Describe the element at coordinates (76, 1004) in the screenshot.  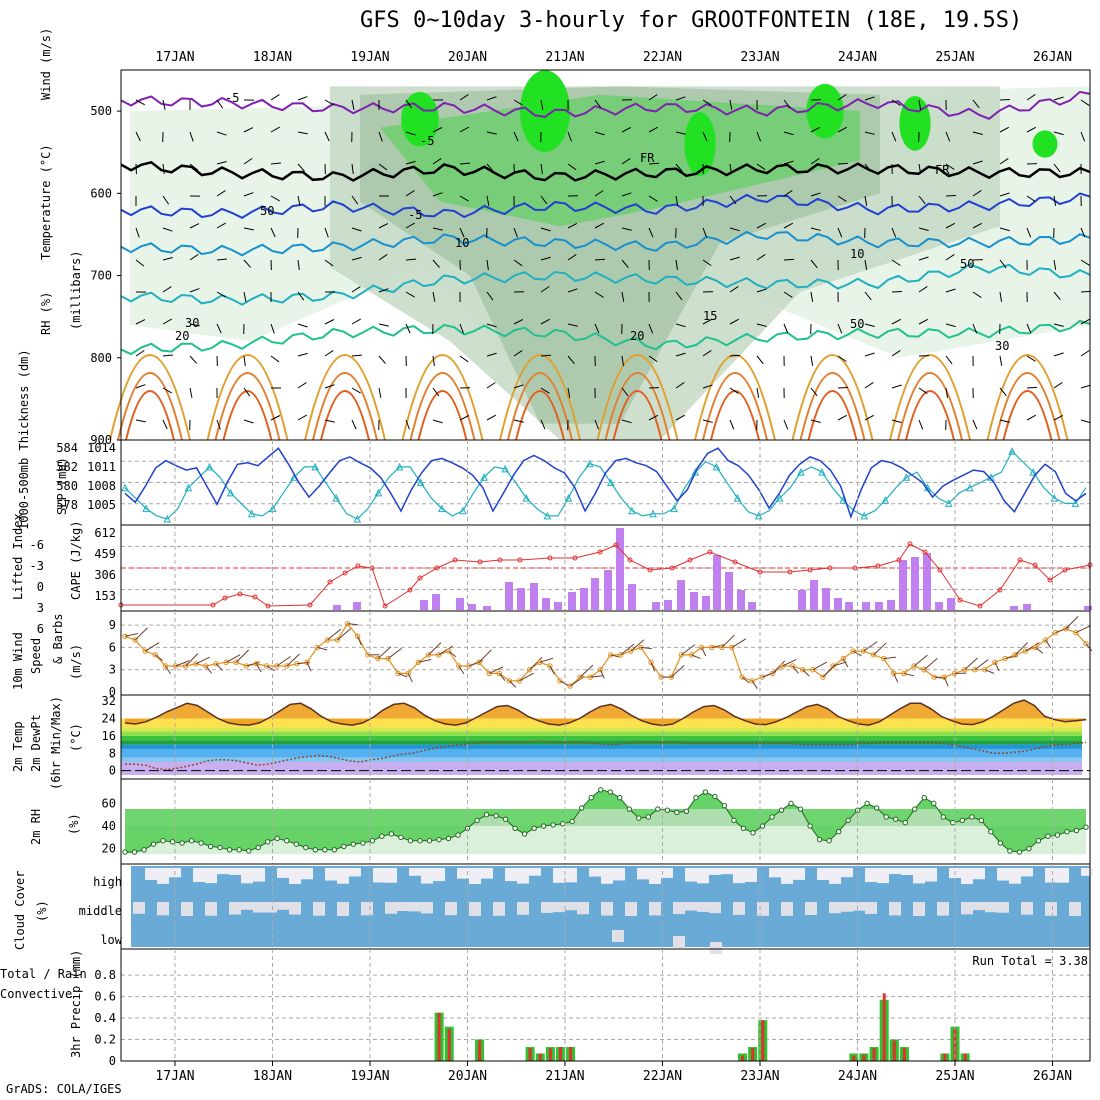
I see `ylabel-precip: 3hr Precip (mm)` at that location.